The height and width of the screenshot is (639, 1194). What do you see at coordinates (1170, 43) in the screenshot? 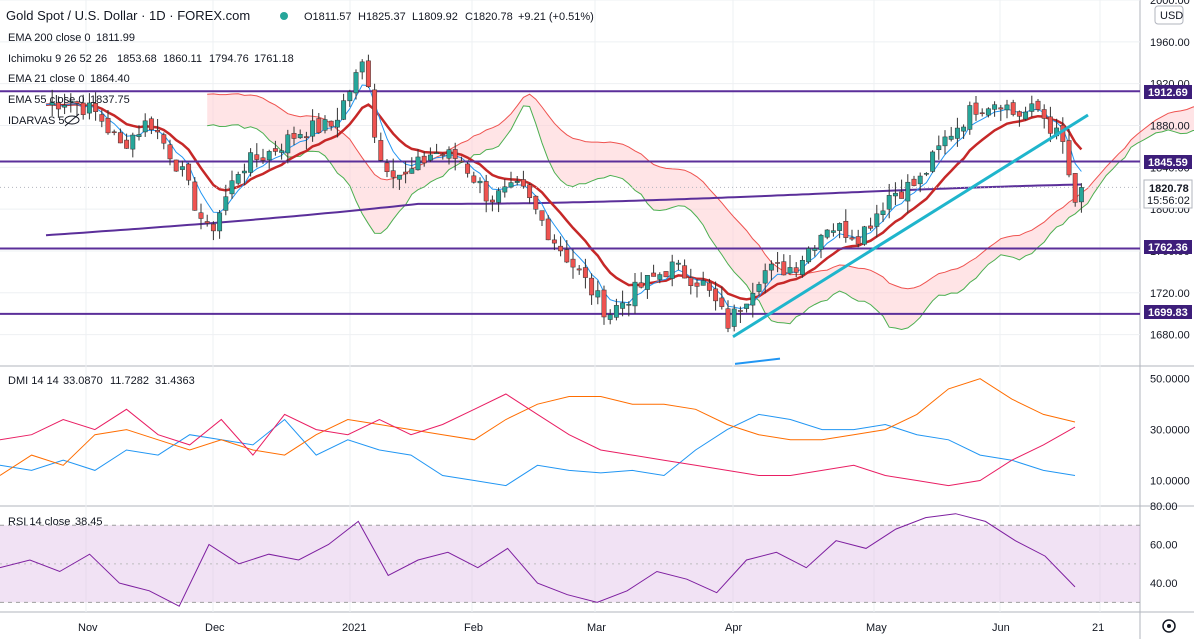
I see `price-tick-label: 1960.00` at bounding box center [1170, 43].